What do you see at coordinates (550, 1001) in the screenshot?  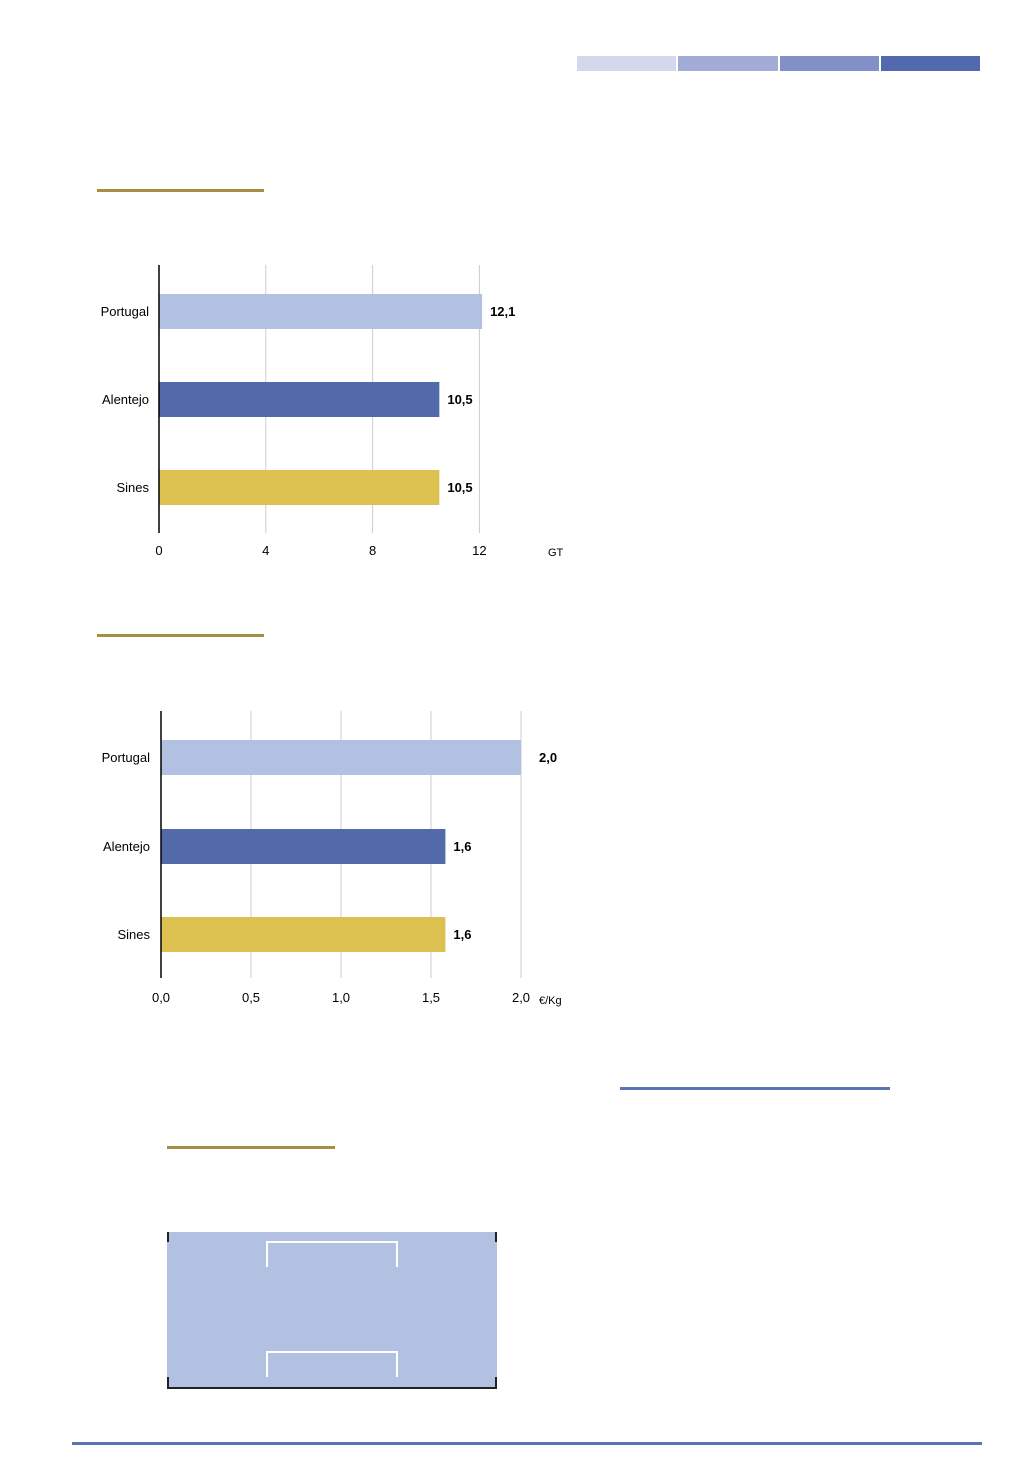 I see `axis-unit-label: €/Kg` at bounding box center [550, 1001].